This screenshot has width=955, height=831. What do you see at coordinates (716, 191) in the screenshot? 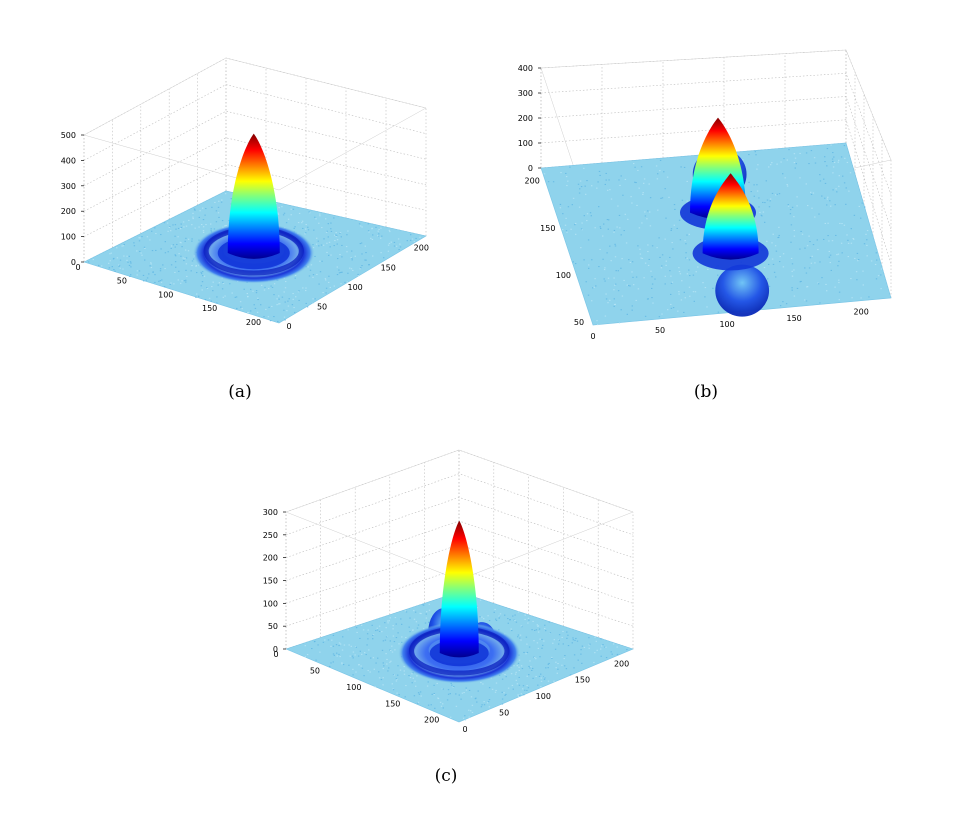
I see `gridline-z` at bounding box center [716, 191].